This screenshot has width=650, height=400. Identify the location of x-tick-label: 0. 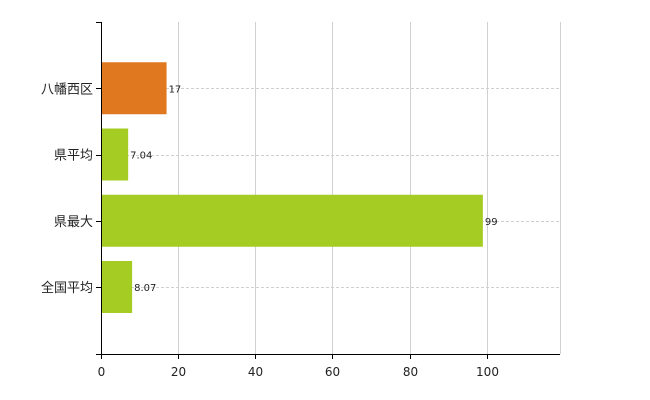
(102, 372).